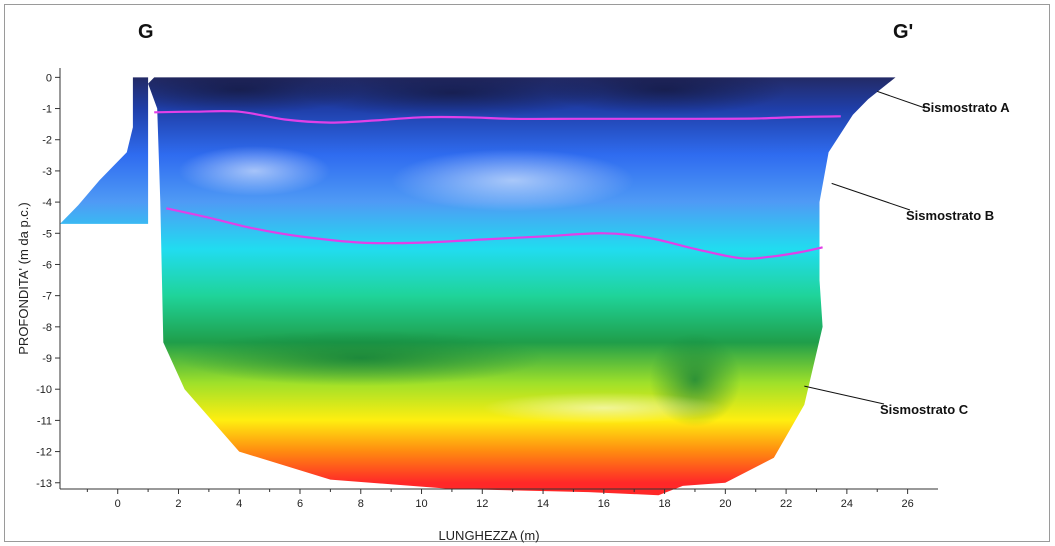 Image resolution: width=1055 pixels, height=546 pixels. What do you see at coordinates (950, 215) in the screenshot?
I see `annotation-label: Sismostrato B` at bounding box center [950, 215].